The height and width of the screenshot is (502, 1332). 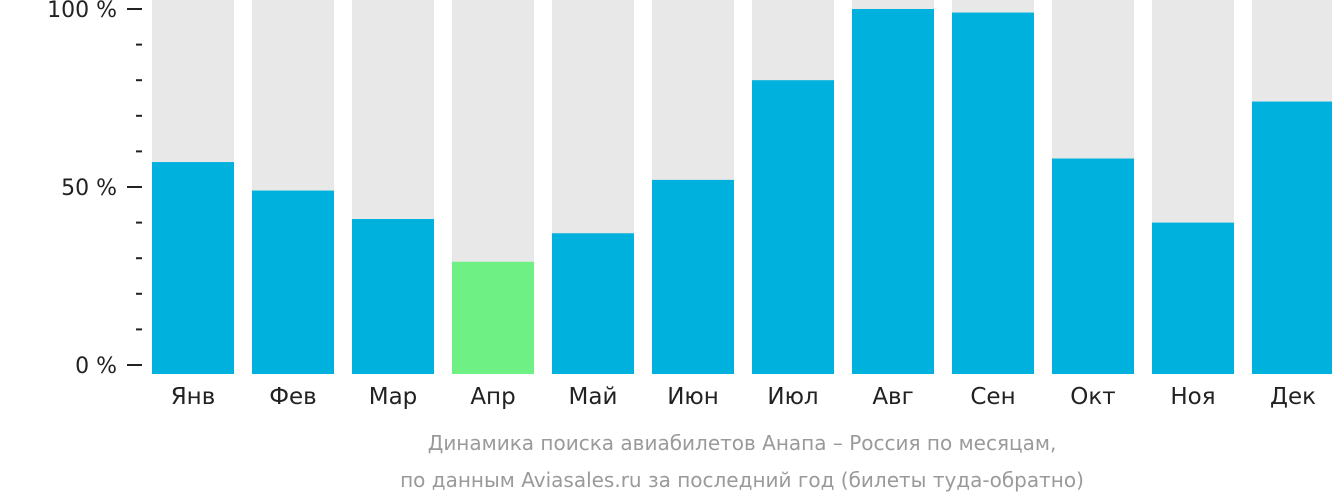 I want to click on x-tick-label: Мар, so click(x=393, y=397).